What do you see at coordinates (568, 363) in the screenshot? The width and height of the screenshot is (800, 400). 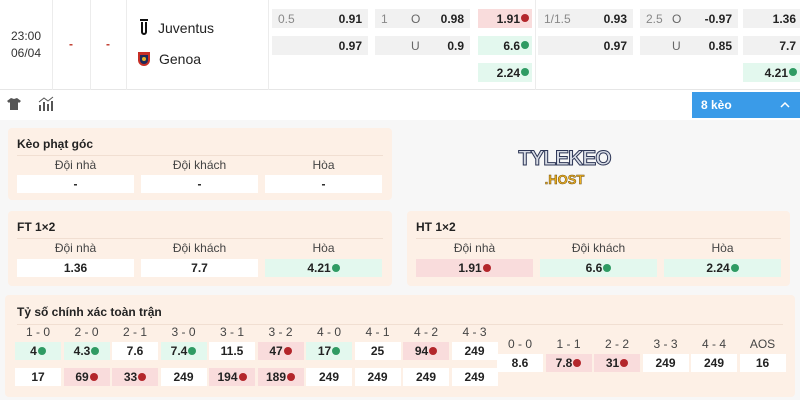 I see `draw-score-odd: 7.8` at bounding box center [568, 363].